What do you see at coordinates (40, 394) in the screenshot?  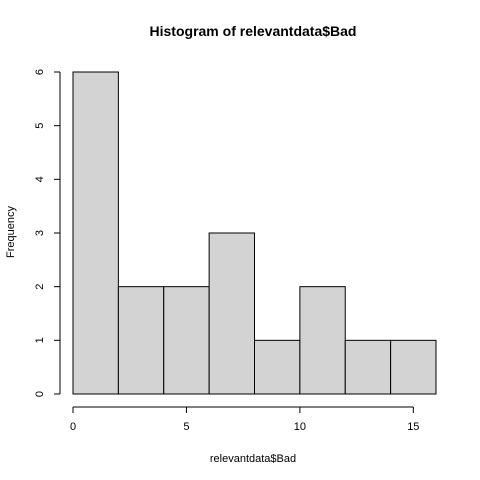 I see `y-tick-label: 0` at bounding box center [40, 394].